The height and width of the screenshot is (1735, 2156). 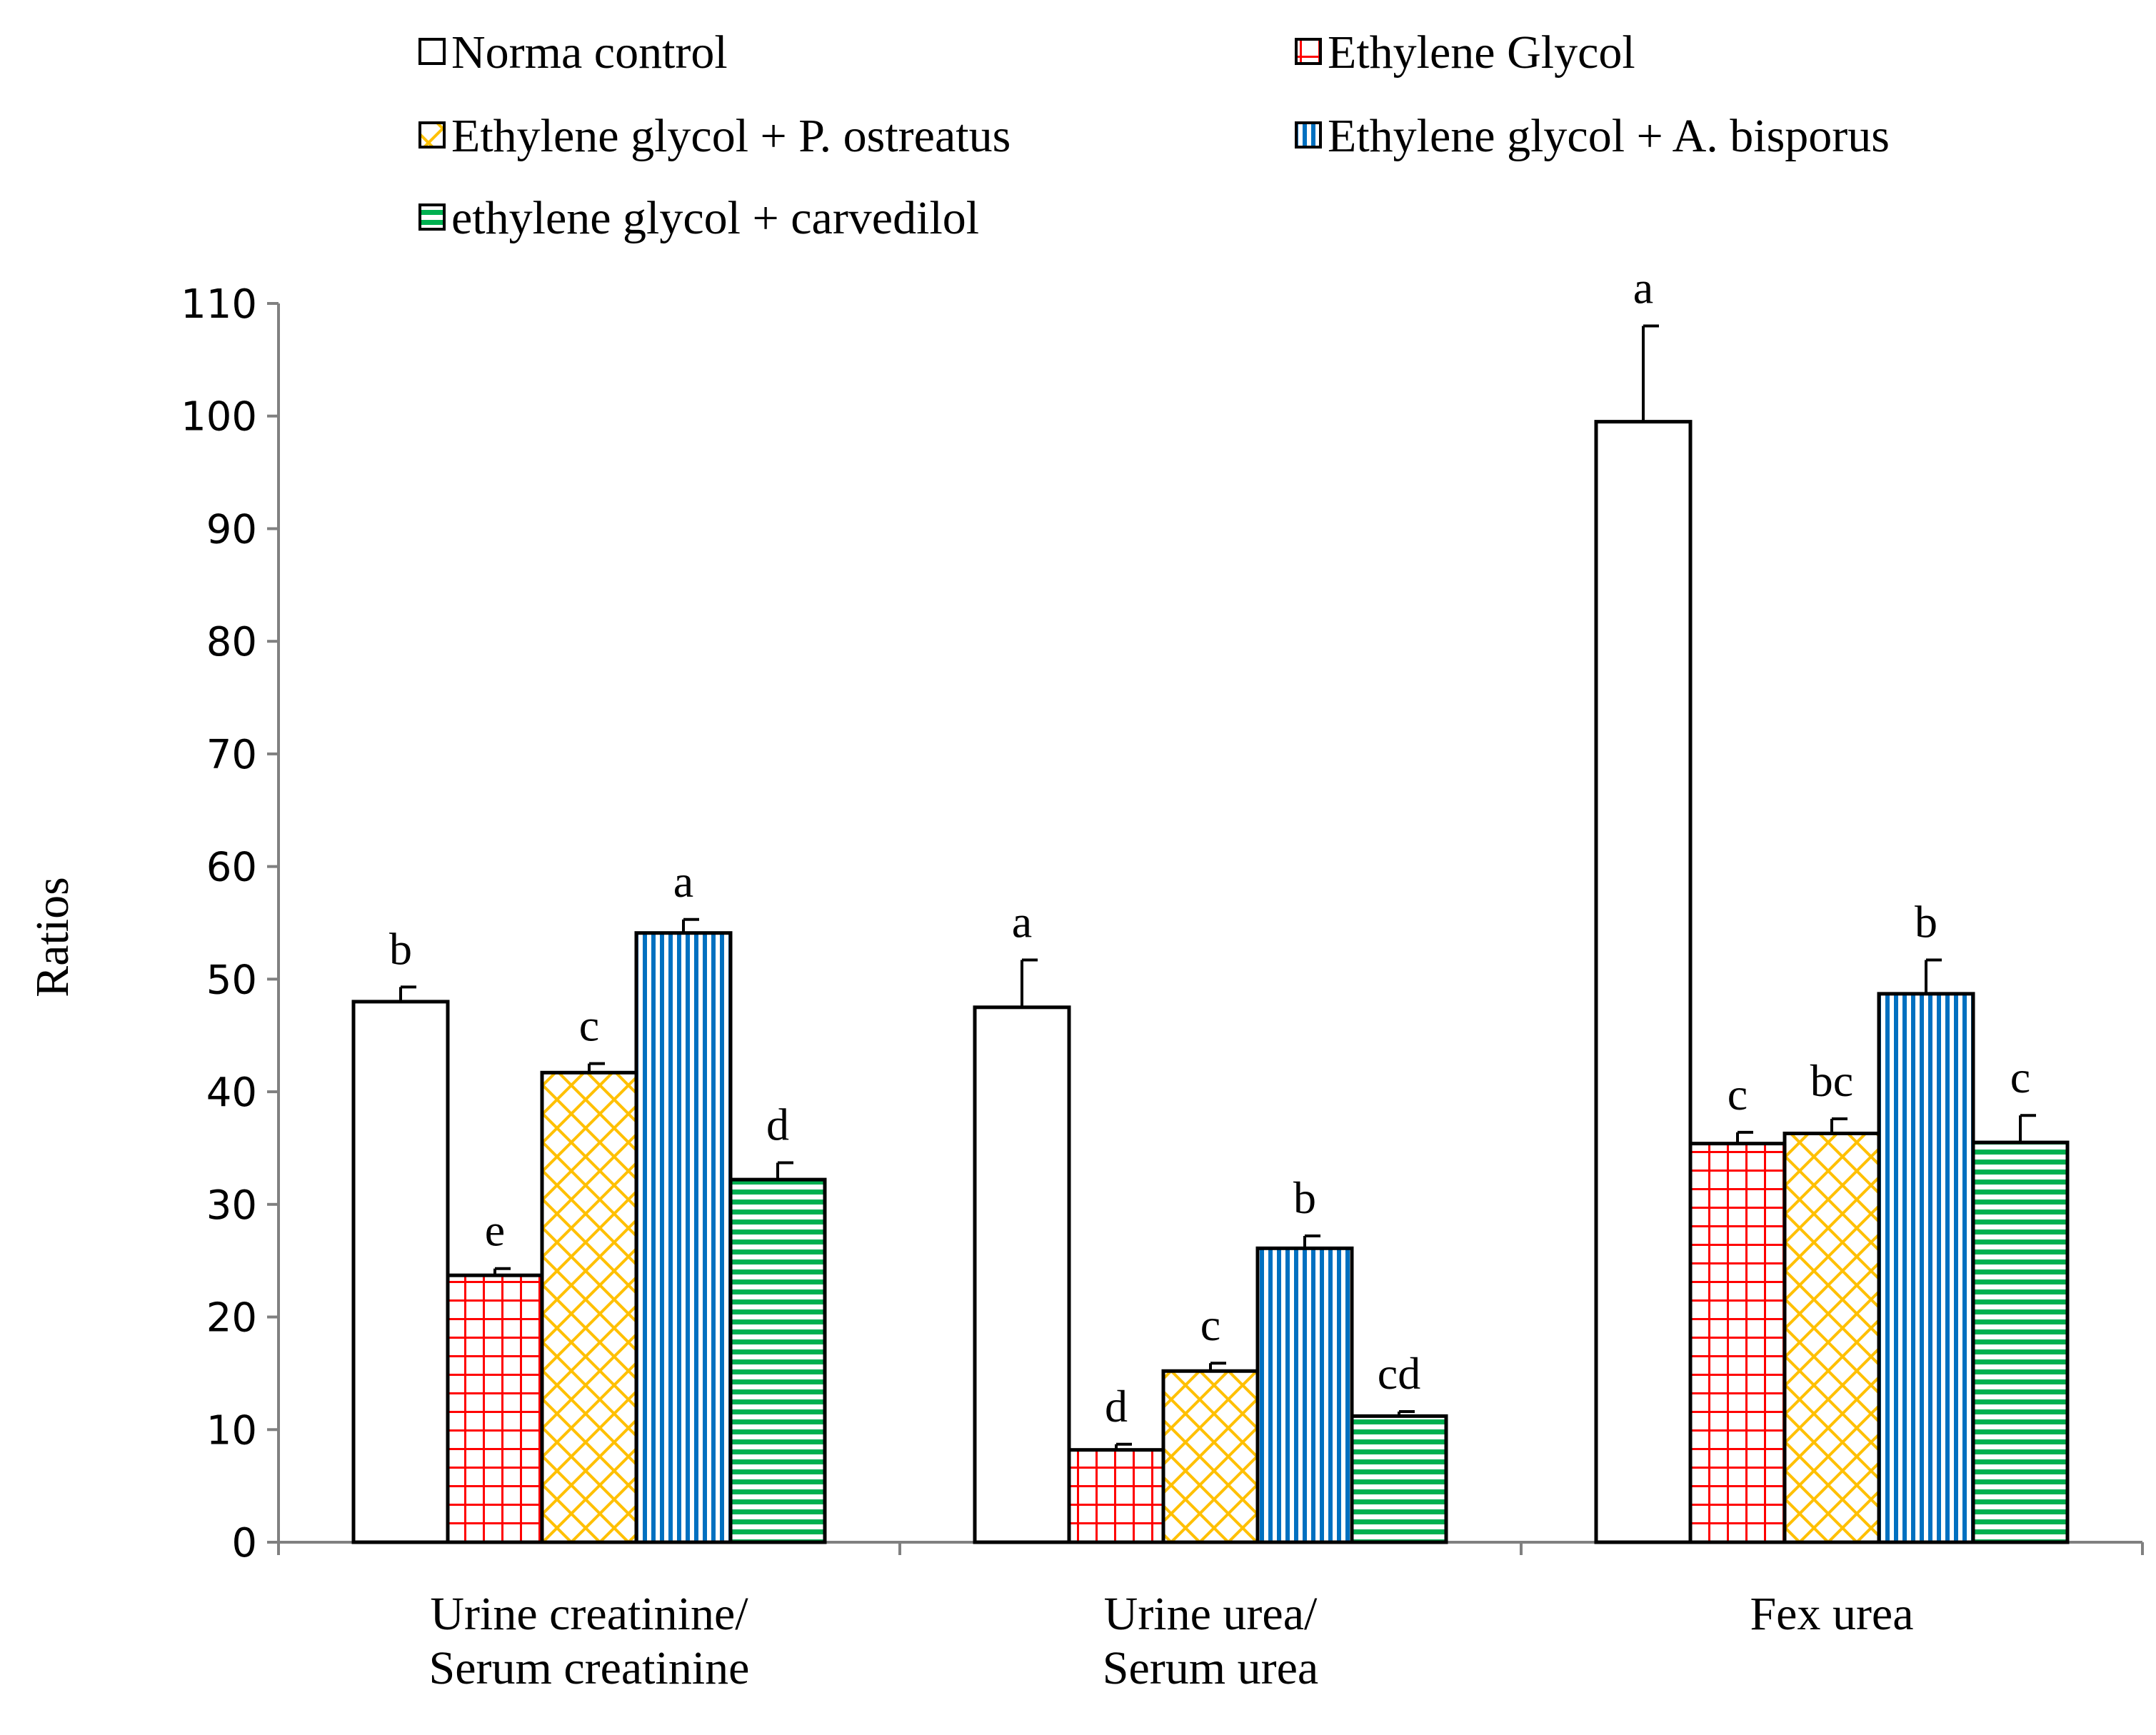 What do you see at coordinates (219, 304) in the screenshot?
I see `y-tick-label: 110` at bounding box center [219, 304].